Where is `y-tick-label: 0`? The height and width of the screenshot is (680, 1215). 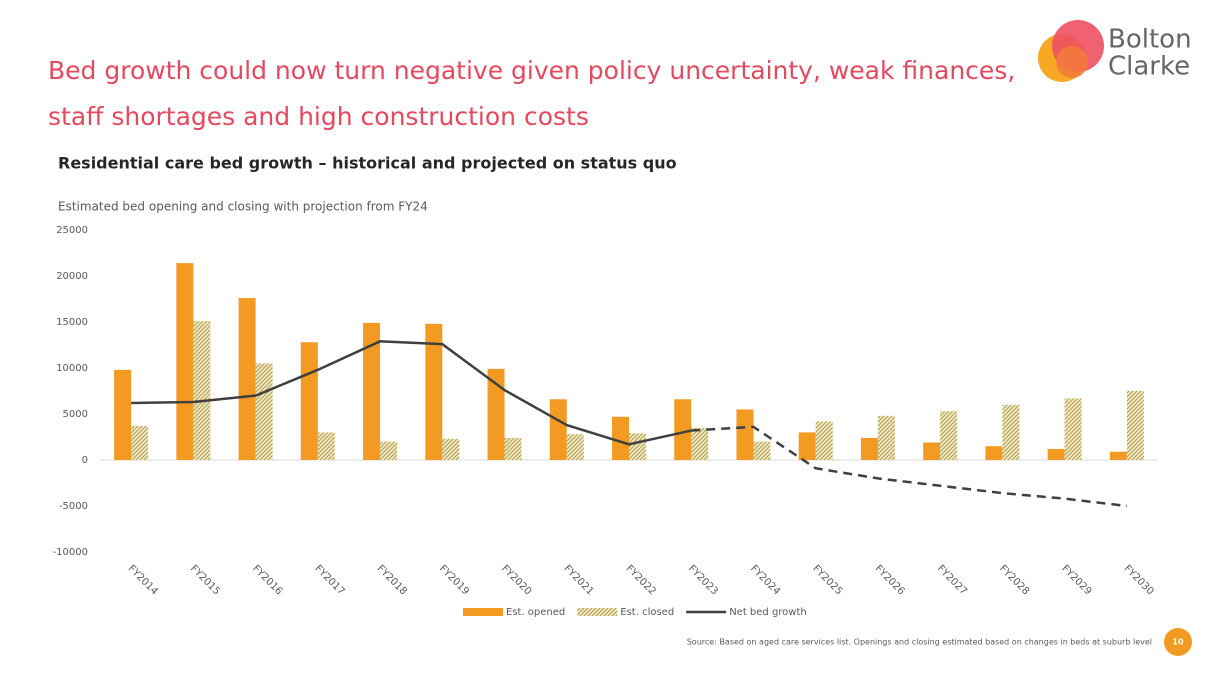 y-tick-label: 0 is located at coordinates (85, 460).